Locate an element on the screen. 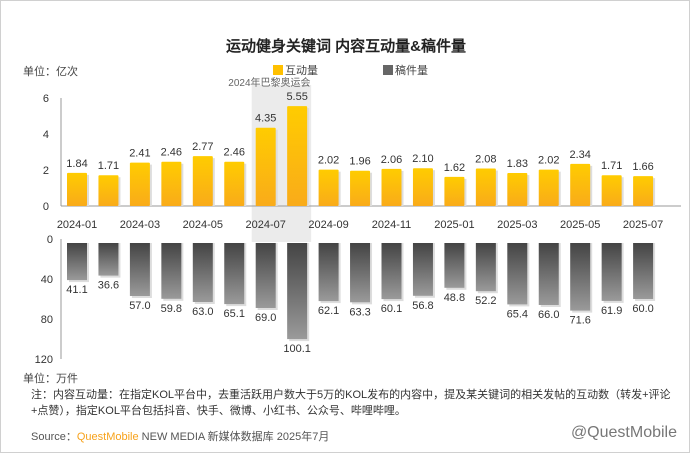  unit-bottom: 单位：万件 is located at coordinates (50, 379).